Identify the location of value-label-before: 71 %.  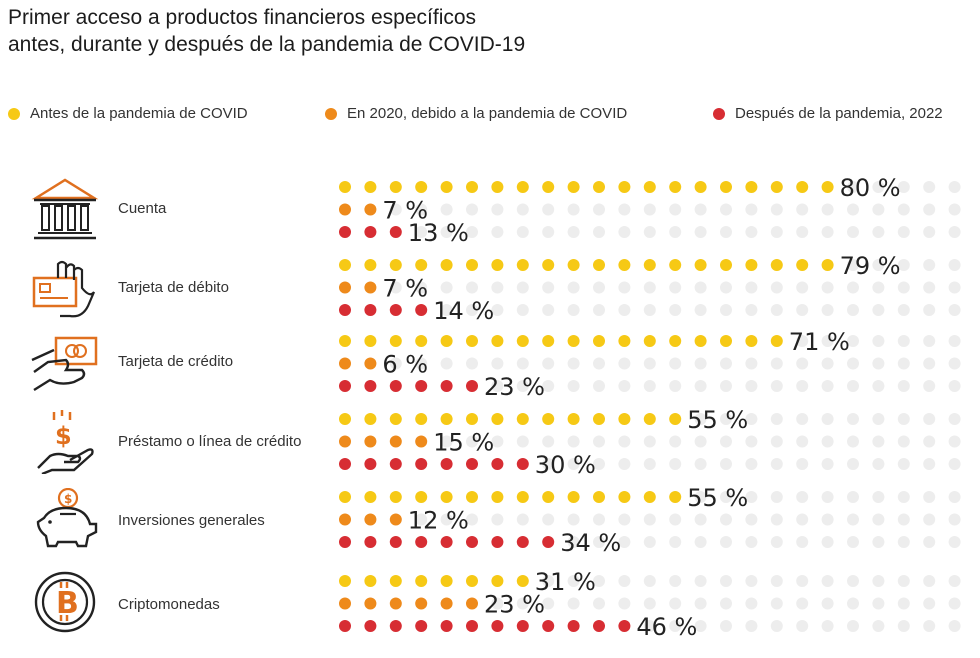
(819, 342).